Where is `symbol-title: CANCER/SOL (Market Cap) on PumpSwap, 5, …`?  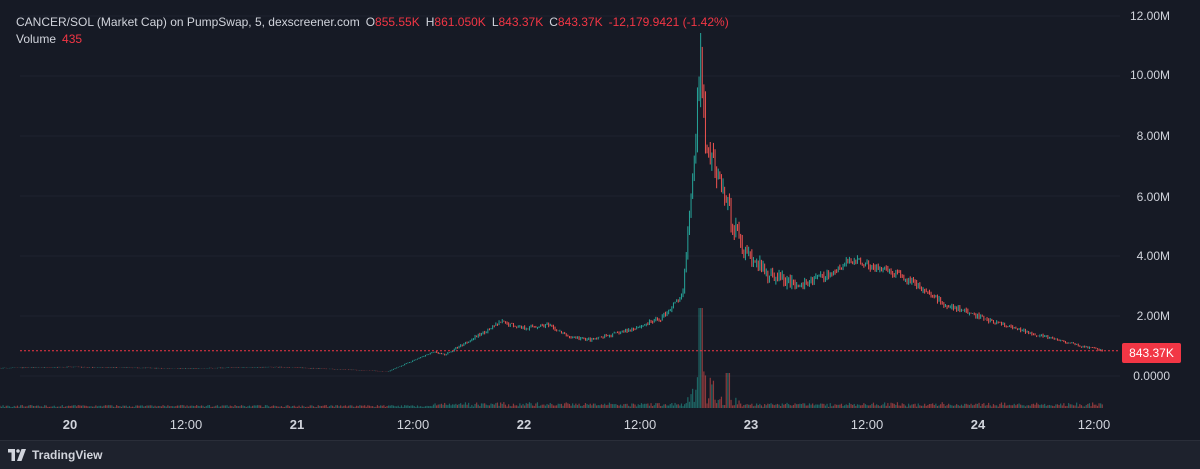 symbol-title: CANCER/SOL (Market Cap) on PumpSwap, 5, … is located at coordinates (188, 22).